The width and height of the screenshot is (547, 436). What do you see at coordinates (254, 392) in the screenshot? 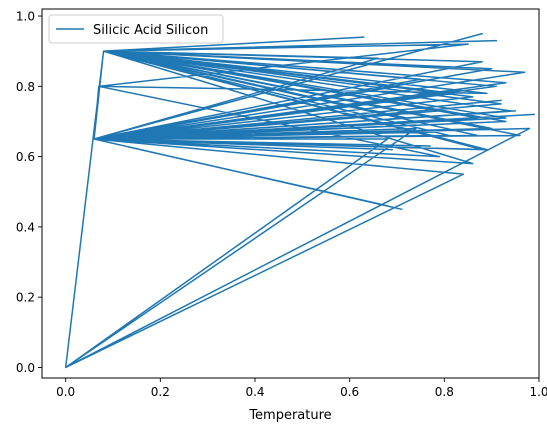
I see `x-tick-label: 0.4` at bounding box center [254, 392].